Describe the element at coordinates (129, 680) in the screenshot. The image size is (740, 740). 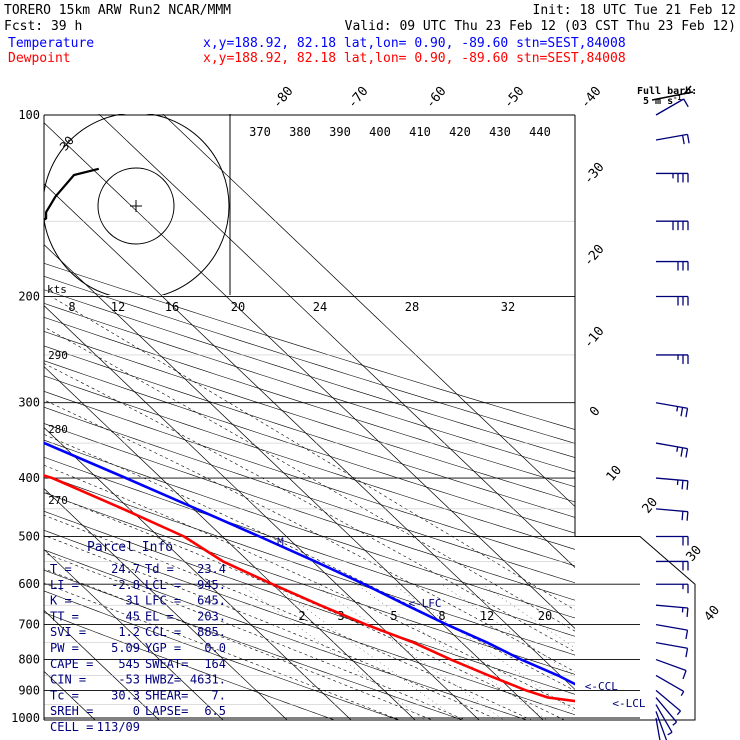
I see `parcel-info-value: -53` at that location.